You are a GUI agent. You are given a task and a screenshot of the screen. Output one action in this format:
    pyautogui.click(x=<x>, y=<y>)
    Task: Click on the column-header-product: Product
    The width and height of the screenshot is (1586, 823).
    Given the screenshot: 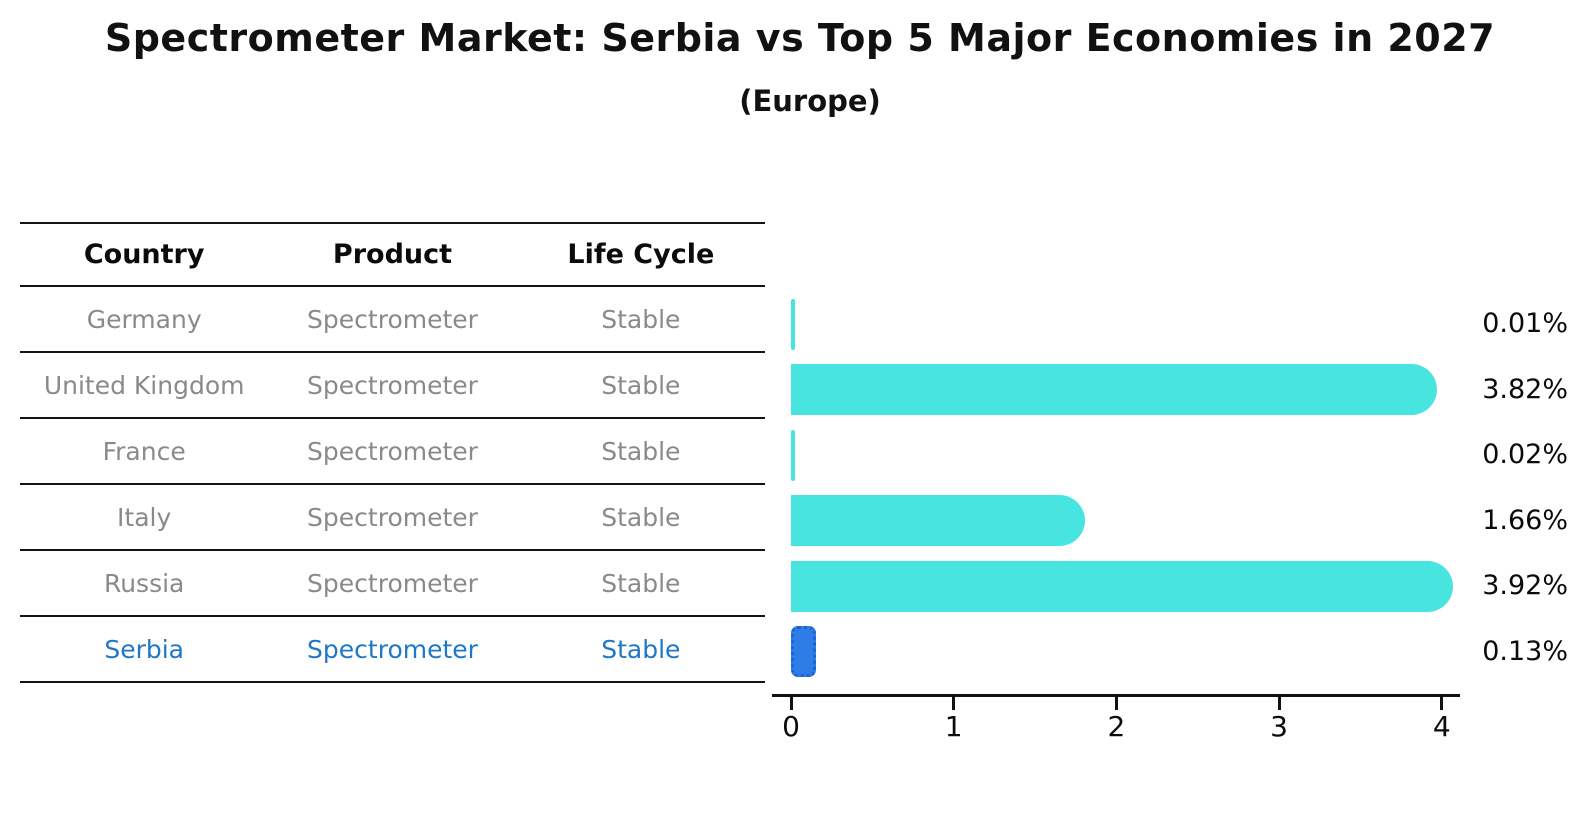 What is the action you would take?
    pyautogui.click(x=392, y=254)
    